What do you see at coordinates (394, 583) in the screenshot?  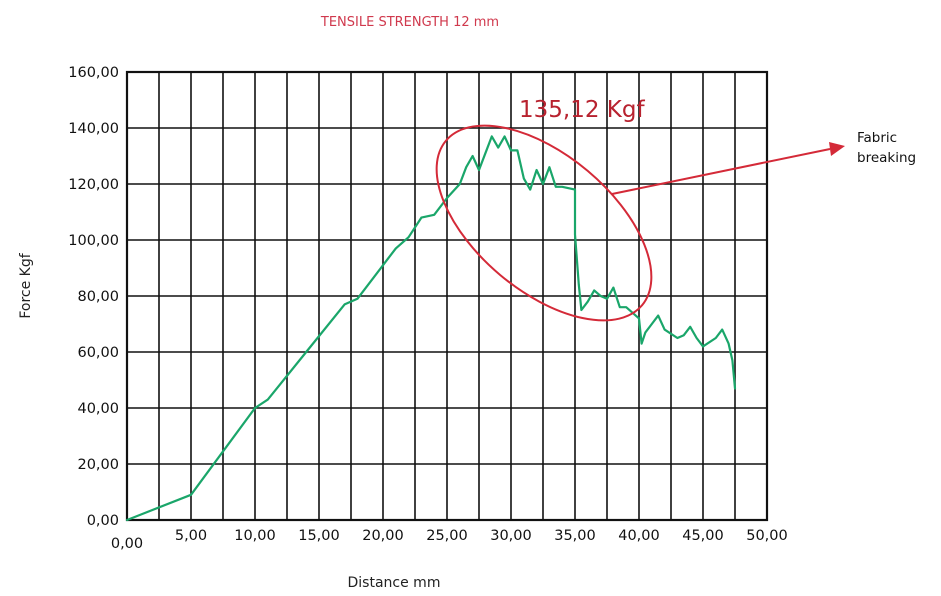 I see `x-axis-label: Distance mm` at bounding box center [394, 583].